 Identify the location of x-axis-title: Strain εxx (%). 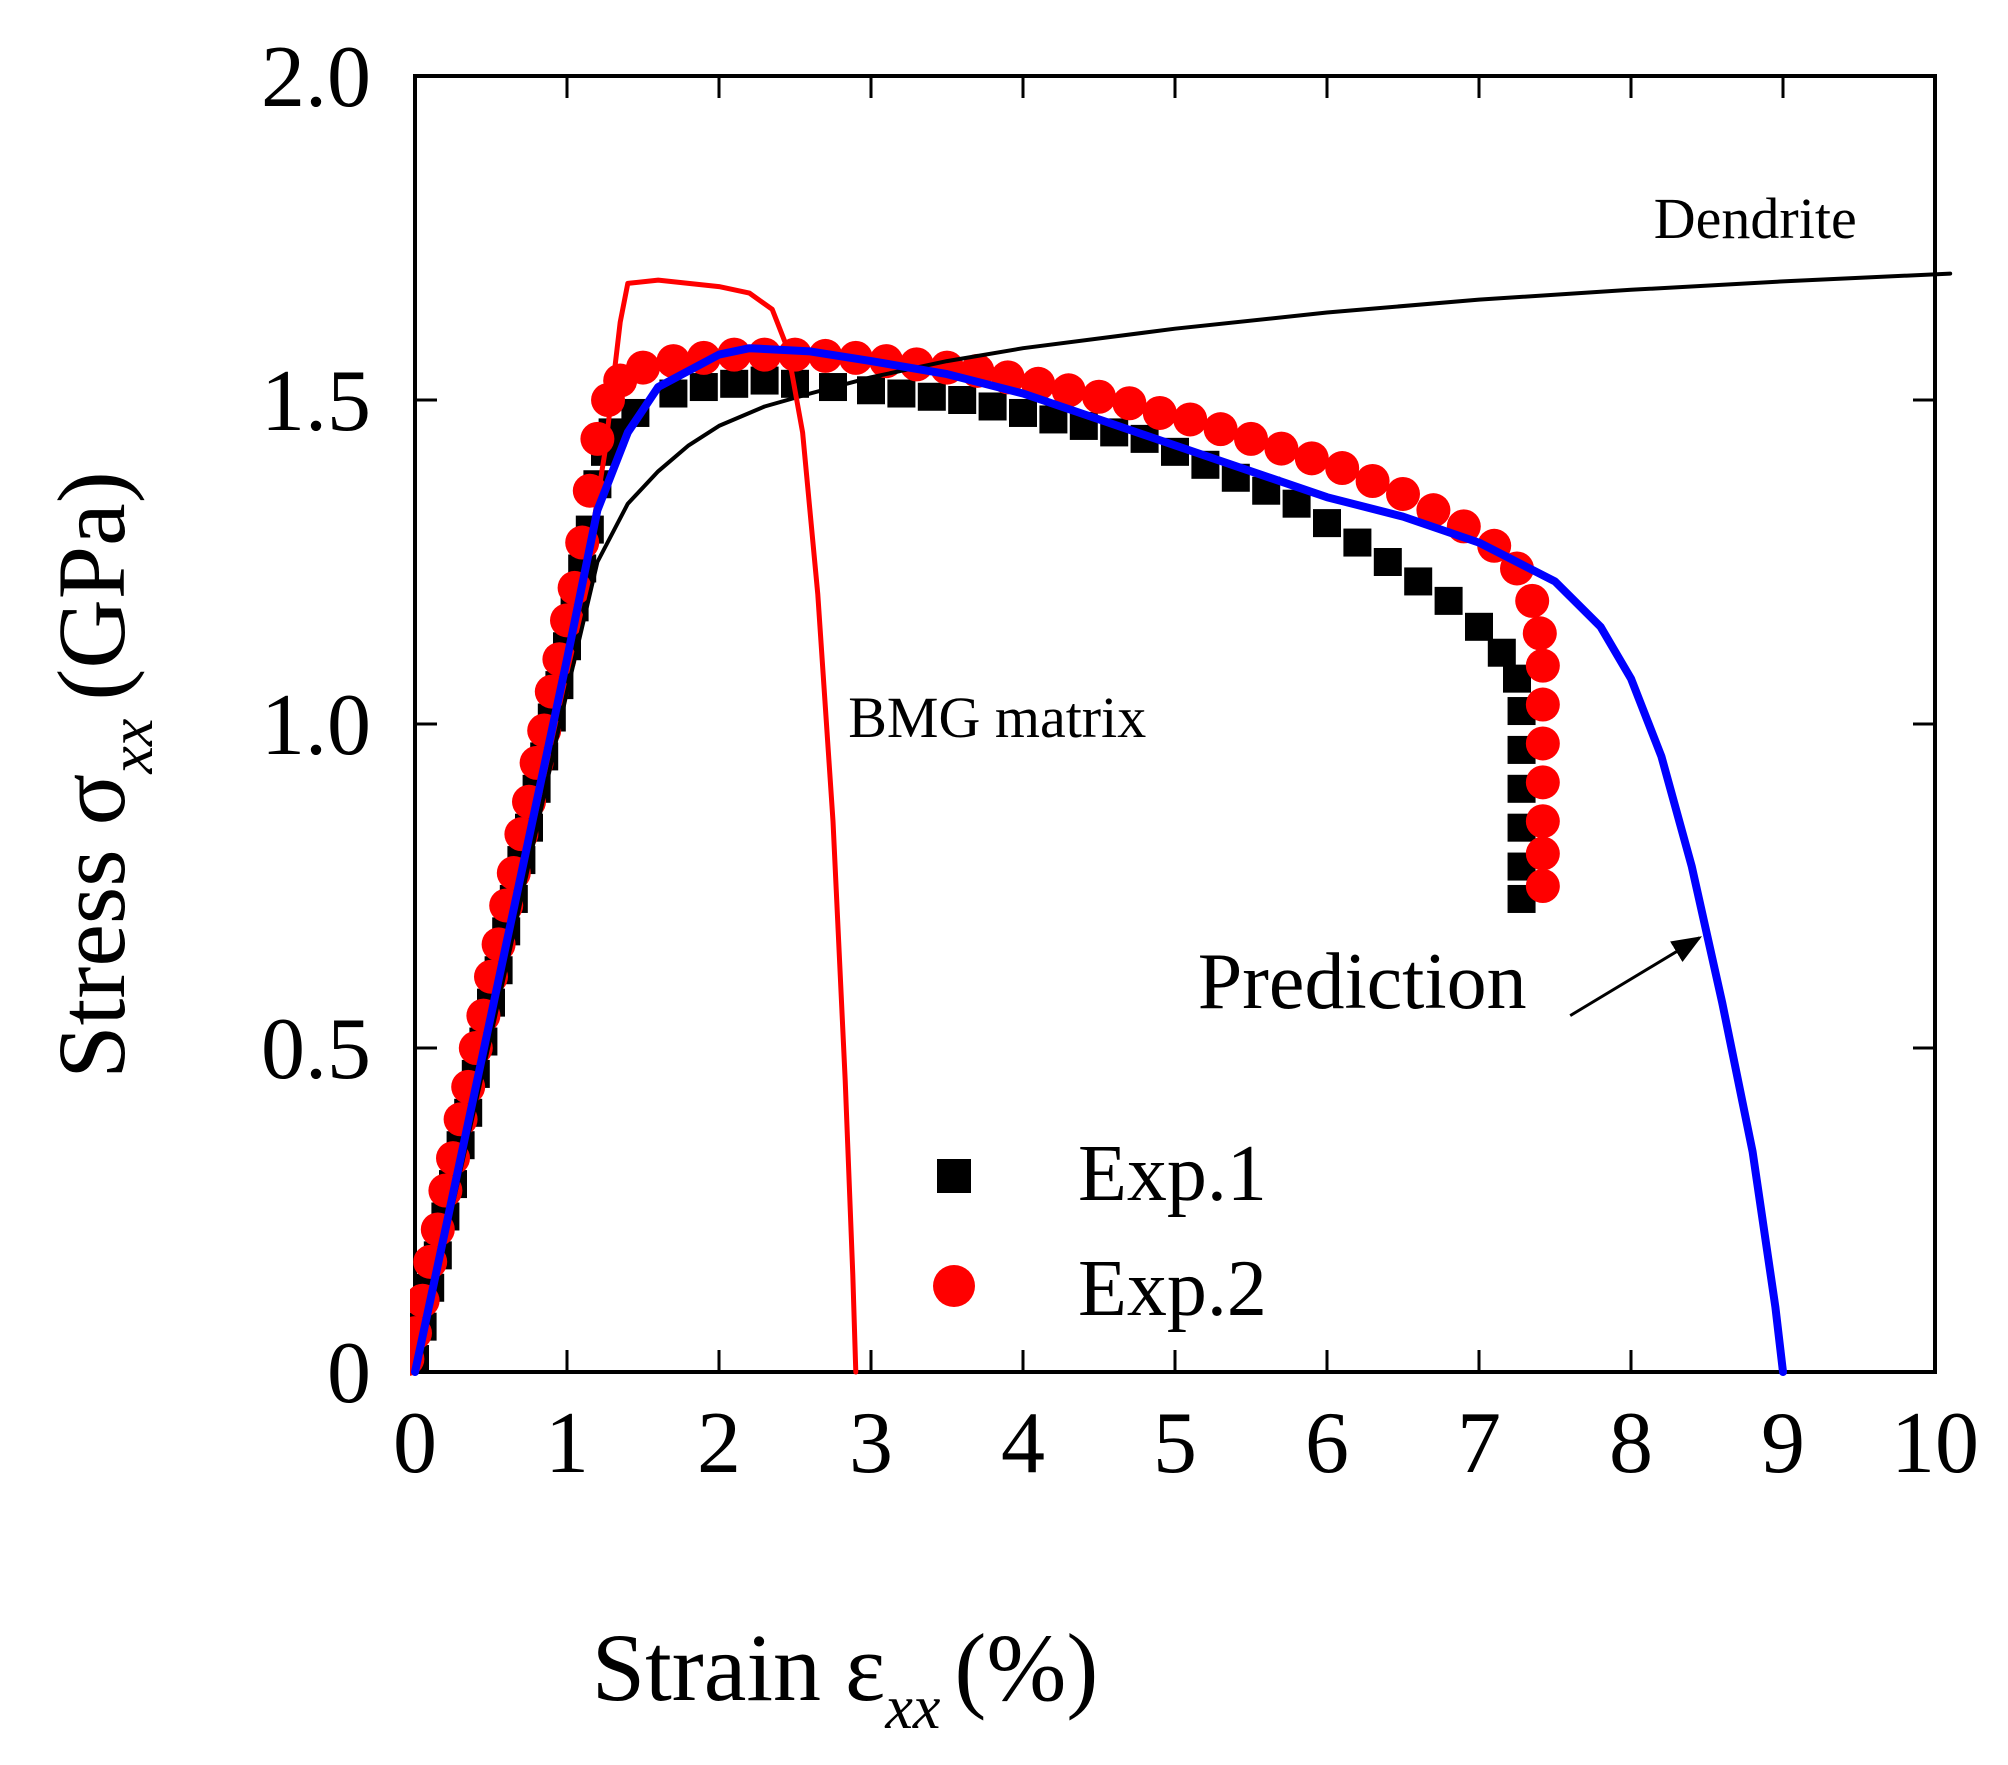
(845, 1678).